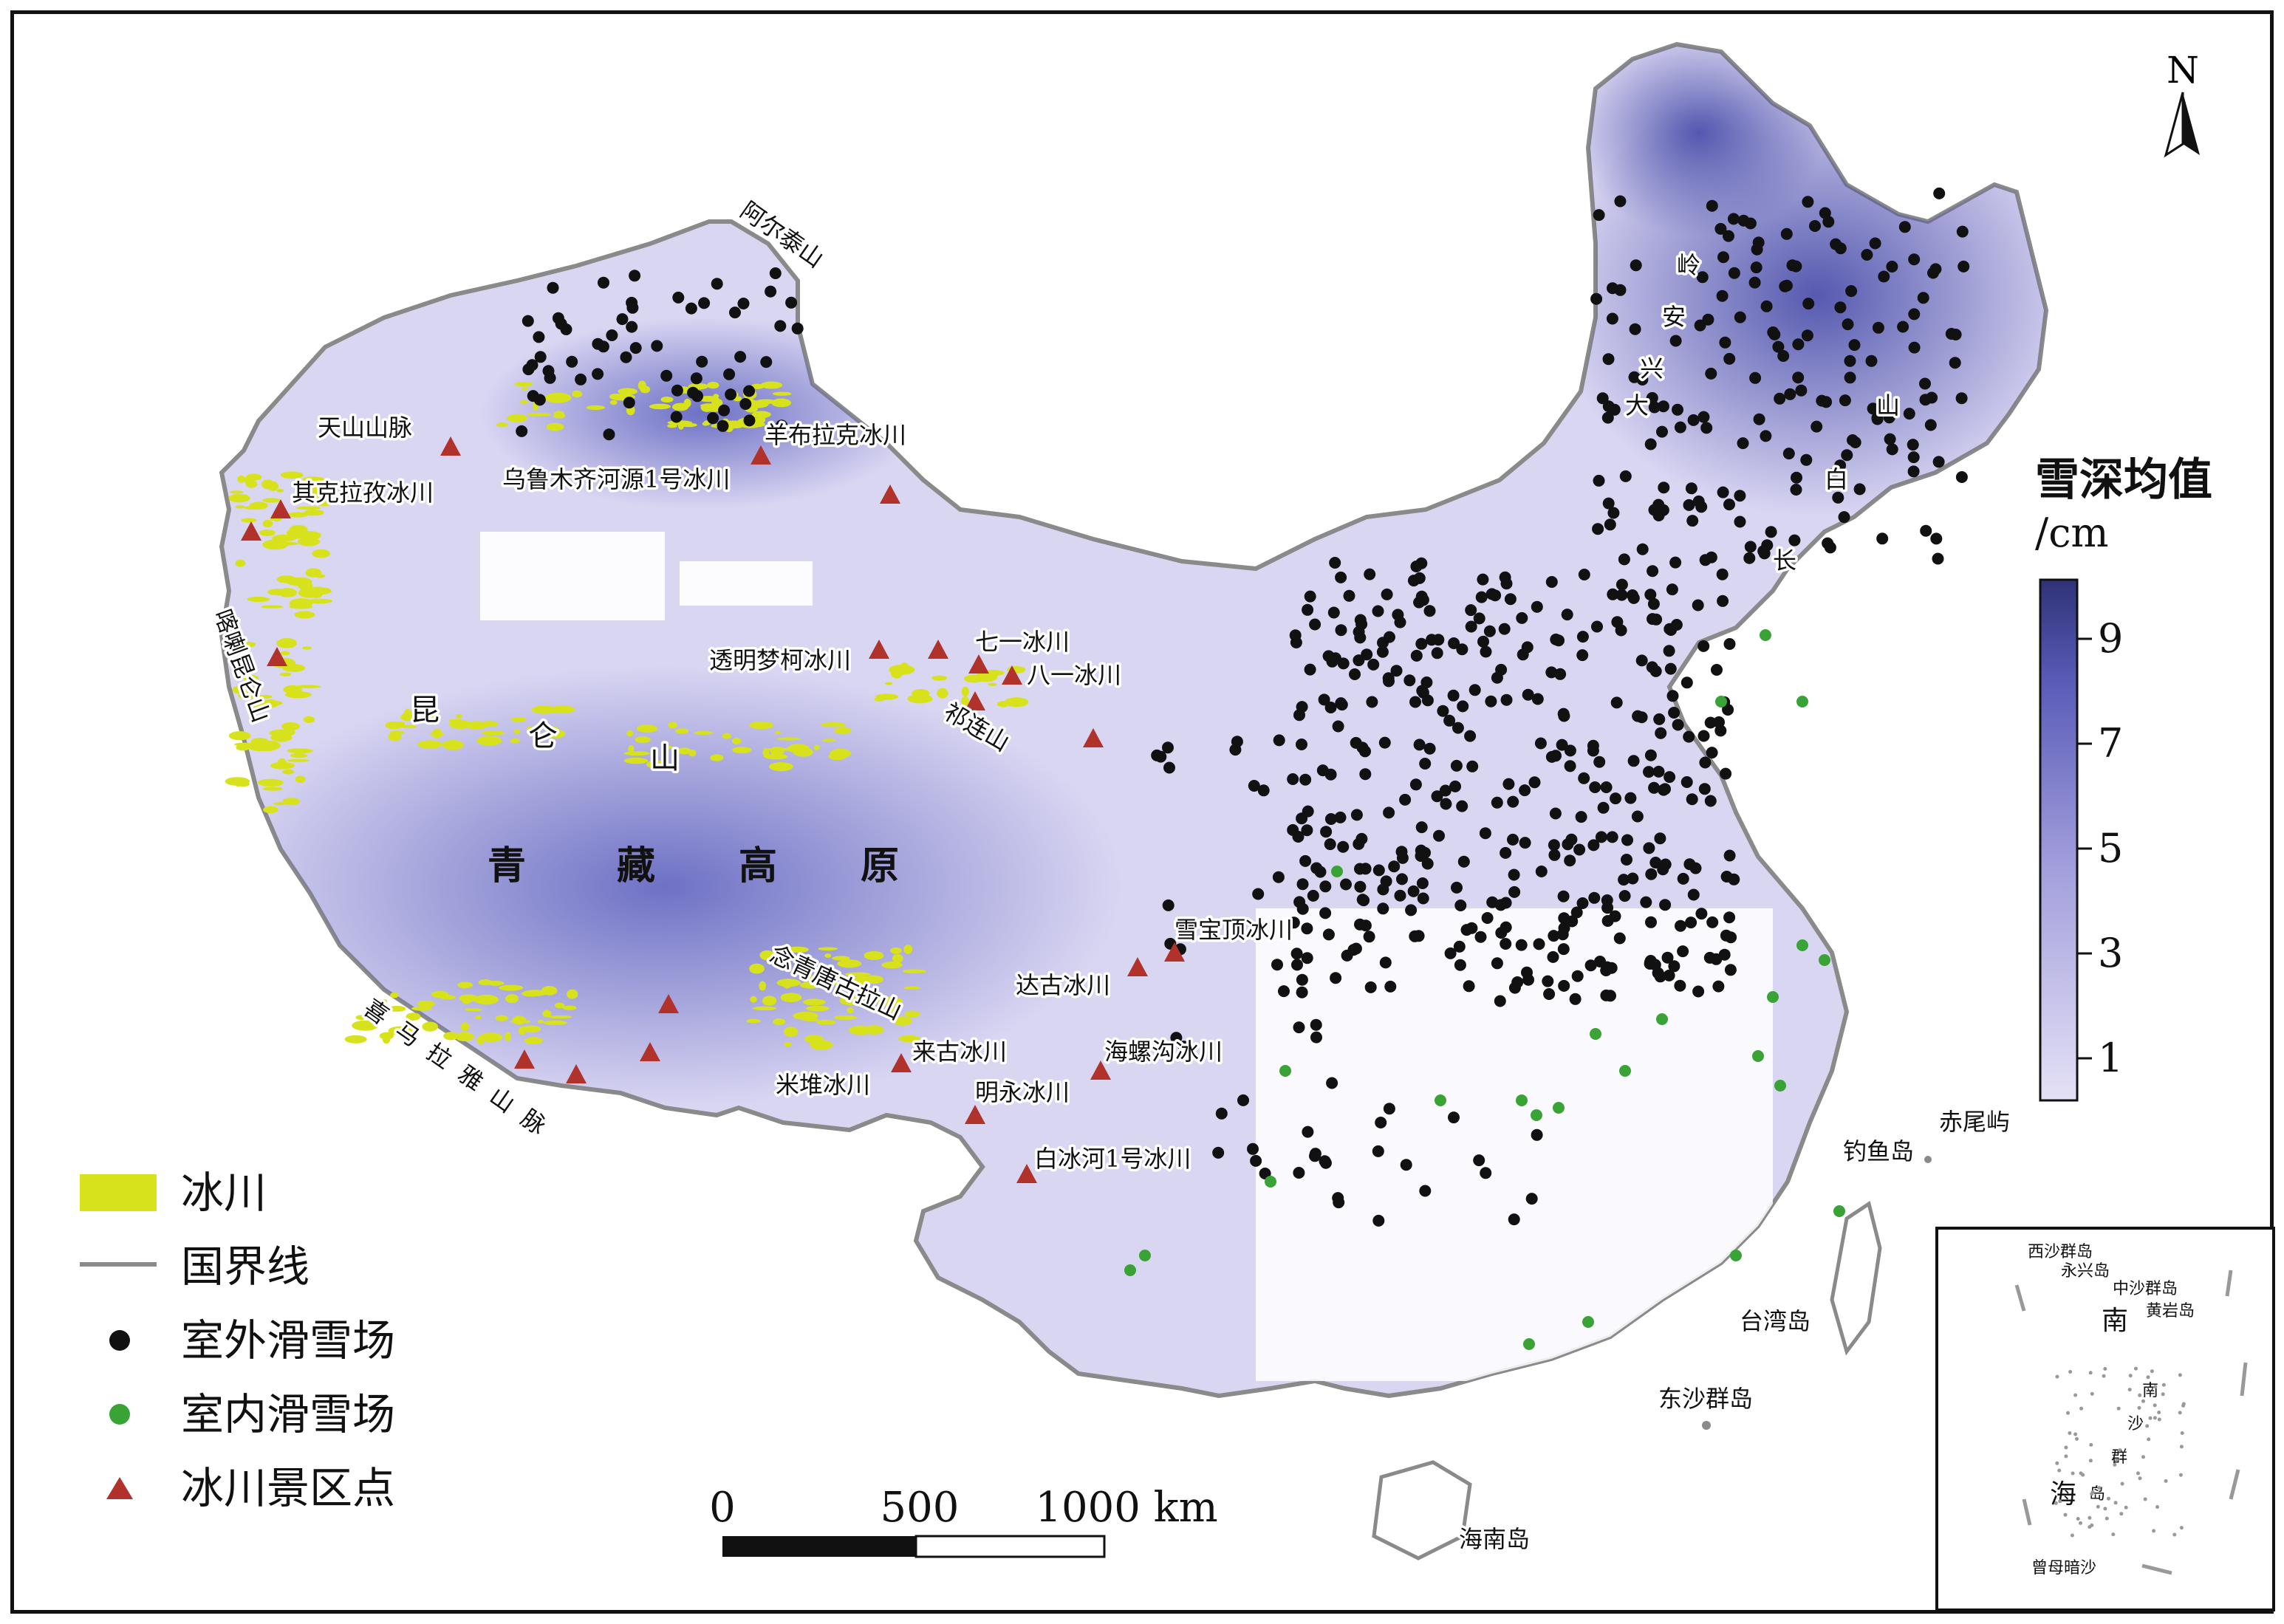  I want to click on label-hainan: 海南岛, so click(1494, 1539).